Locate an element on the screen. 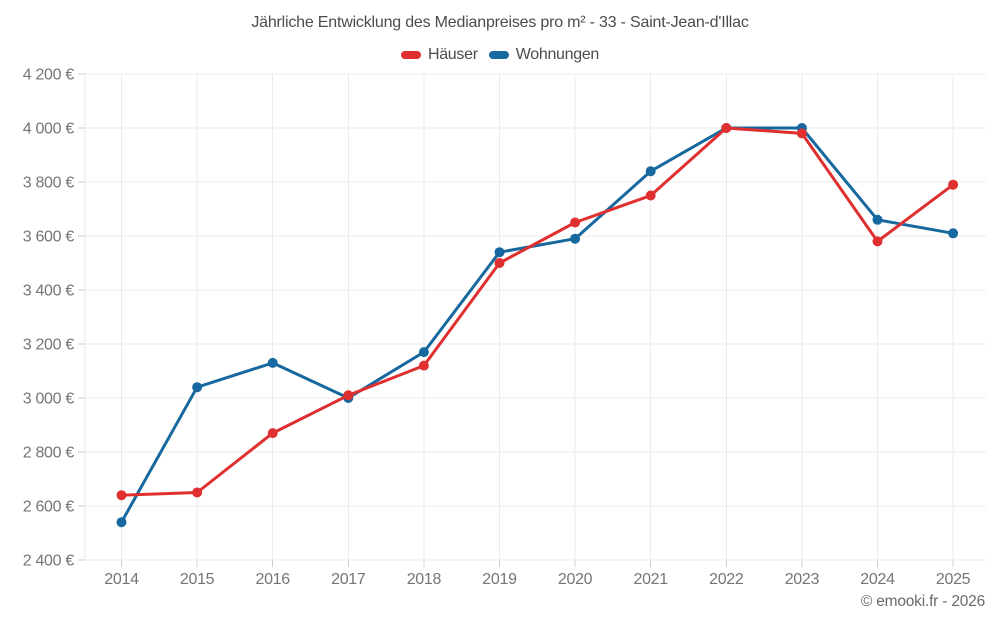 The image size is (1000, 625). y-axis-tick-label: 4 000 € is located at coordinates (49, 129).